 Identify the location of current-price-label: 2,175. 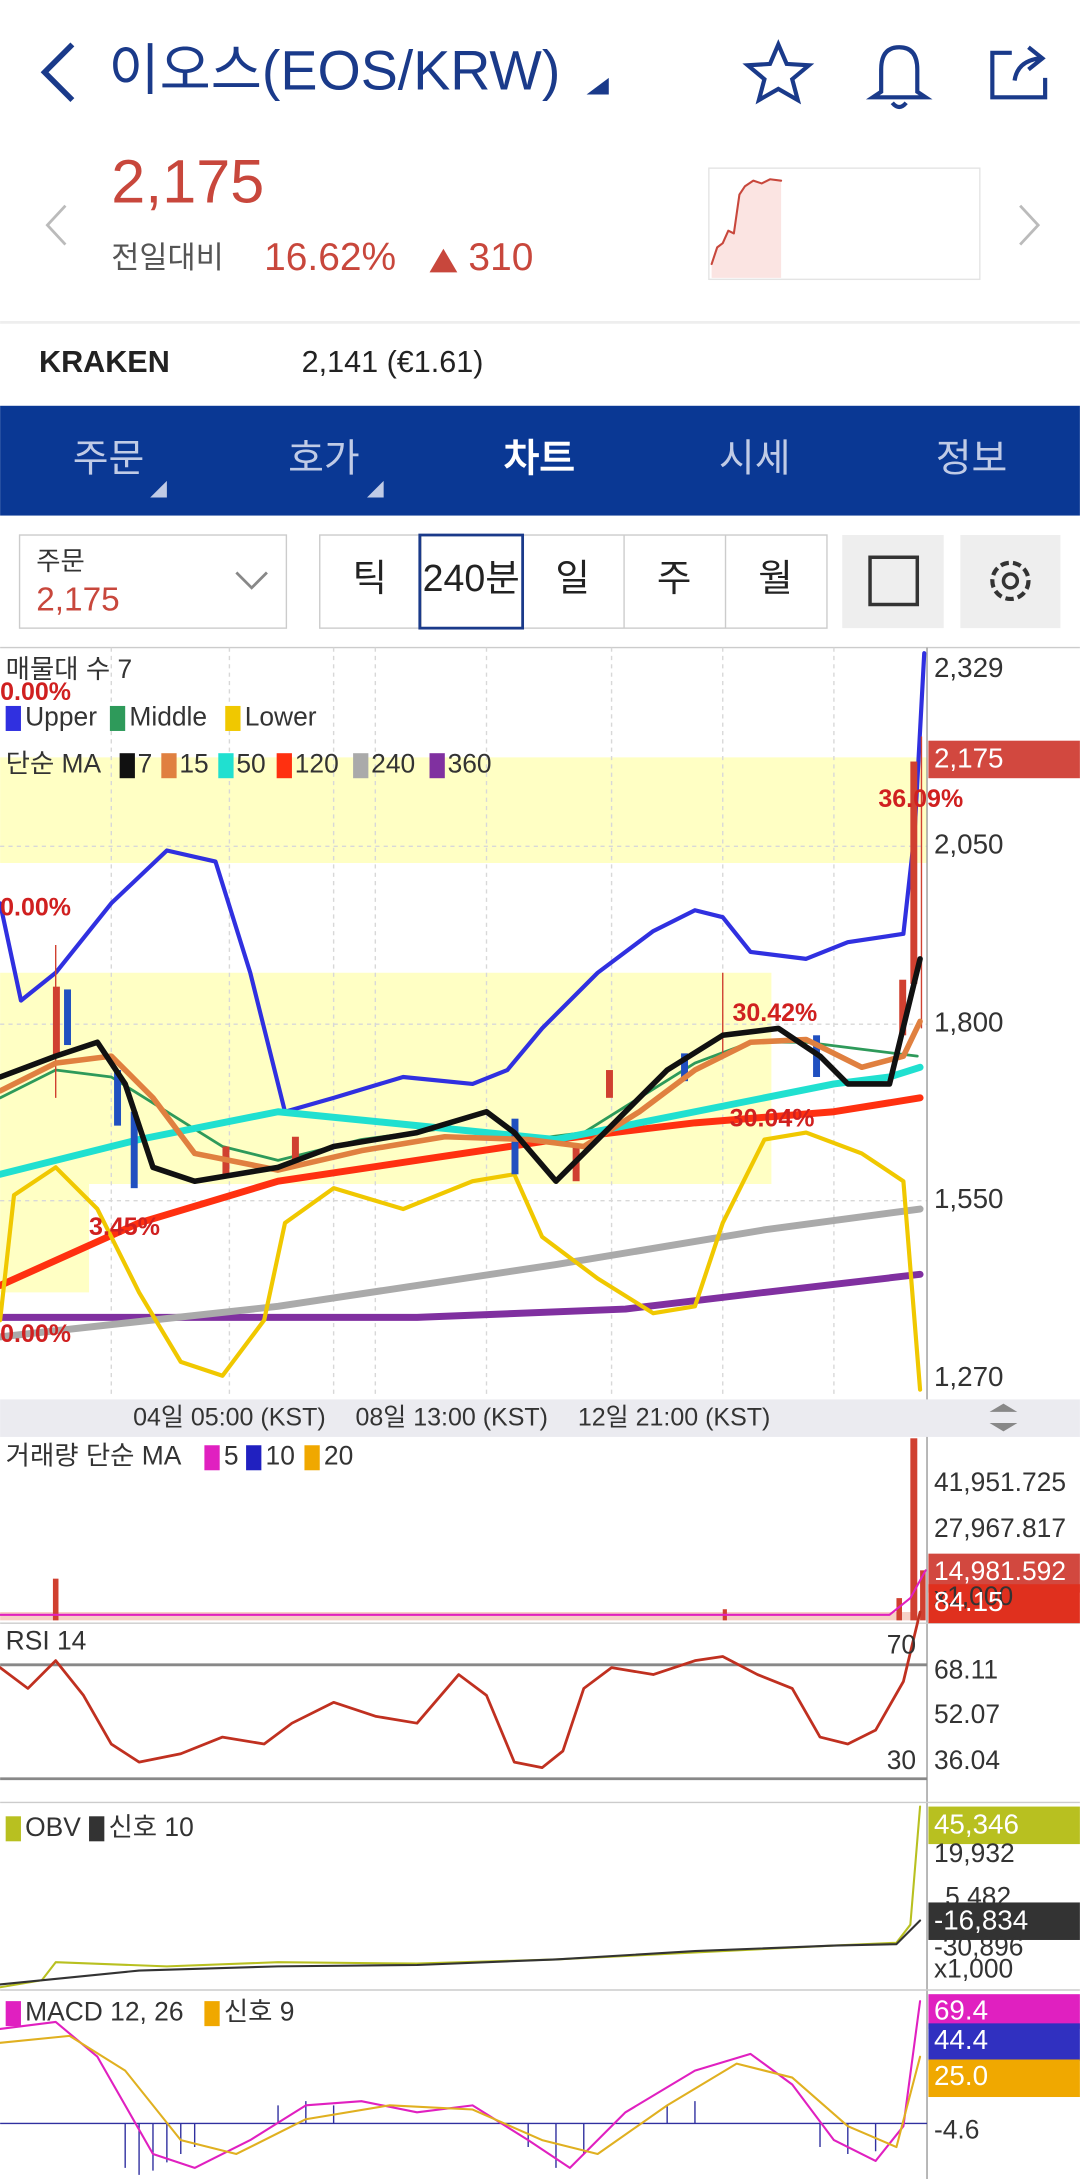
(969, 757).